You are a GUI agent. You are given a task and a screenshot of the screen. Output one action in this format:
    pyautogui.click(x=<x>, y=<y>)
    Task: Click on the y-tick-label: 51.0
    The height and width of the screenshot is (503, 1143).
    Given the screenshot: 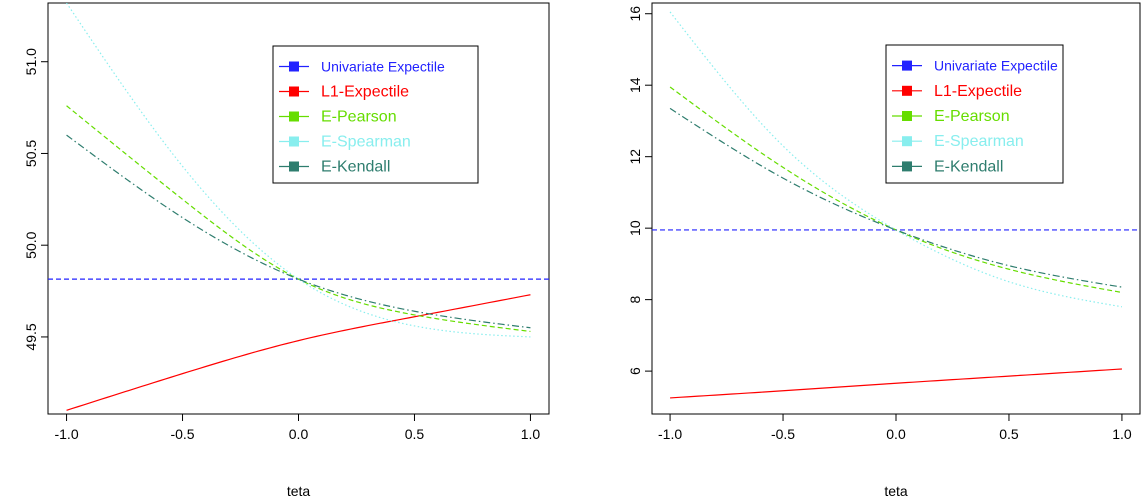 What is the action you would take?
    pyautogui.click(x=31, y=61)
    